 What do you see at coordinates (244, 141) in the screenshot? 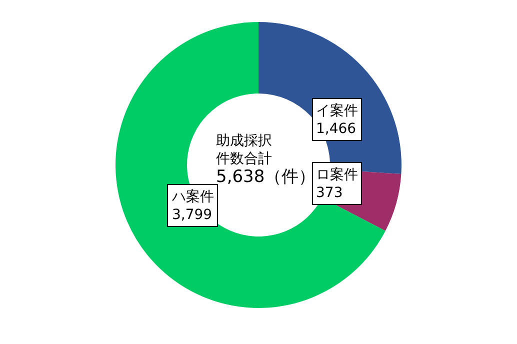
I see `text: 助成採択` at bounding box center [244, 141].